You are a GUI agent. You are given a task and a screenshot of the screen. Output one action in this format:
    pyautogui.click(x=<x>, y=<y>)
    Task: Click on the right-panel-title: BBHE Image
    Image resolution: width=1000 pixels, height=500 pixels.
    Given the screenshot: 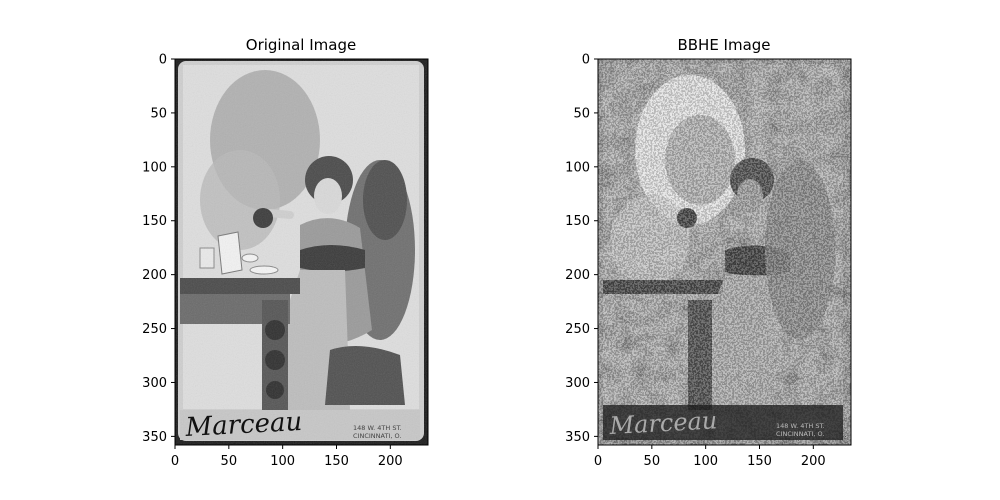 What is the action you would take?
    pyautogui.click(x=724, y=45)
    